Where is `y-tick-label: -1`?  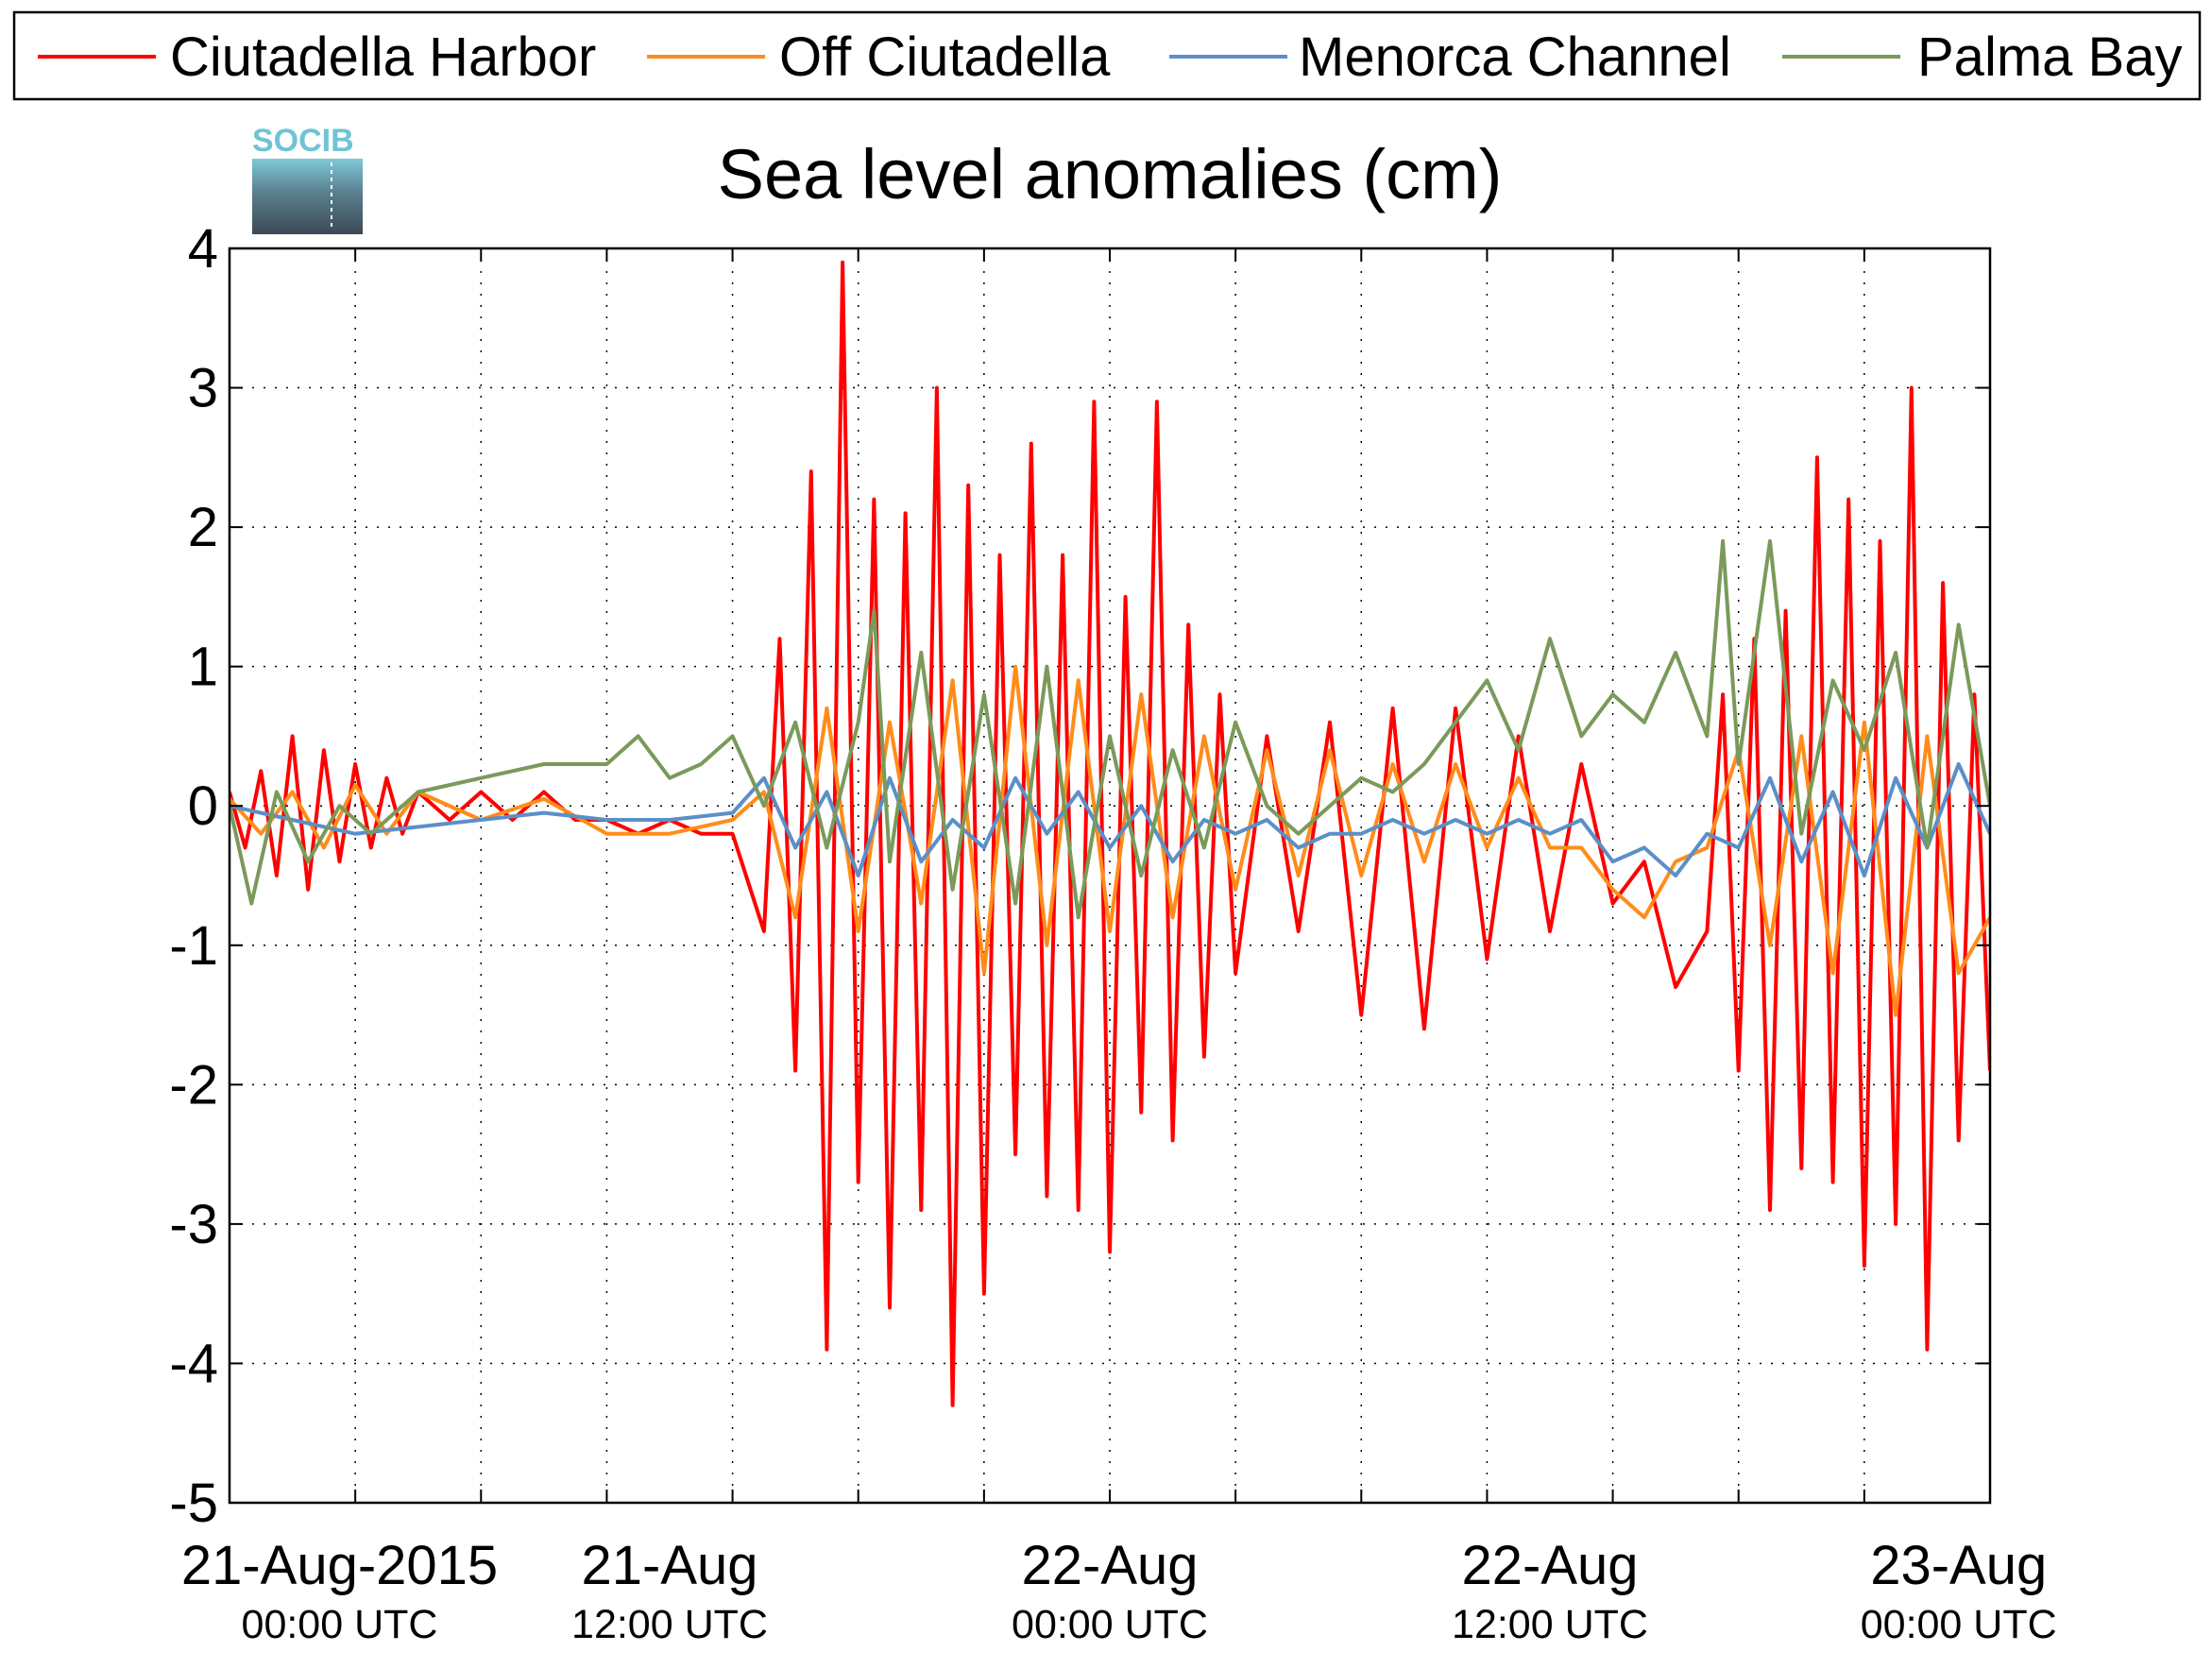
y-tick-label: -1 is located at coordinates (193, 946).